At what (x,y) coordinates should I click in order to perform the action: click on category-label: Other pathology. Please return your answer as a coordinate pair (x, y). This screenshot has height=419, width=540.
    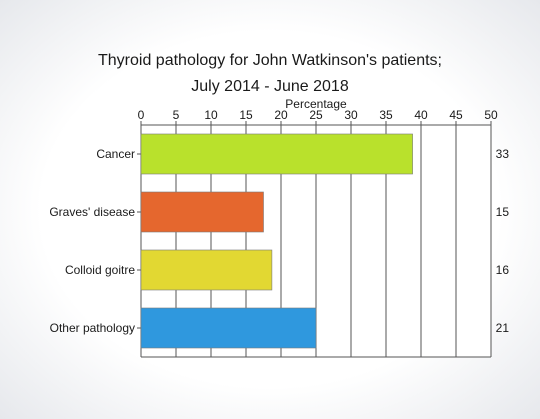
    Looking at the image, I should click on (92, 328).